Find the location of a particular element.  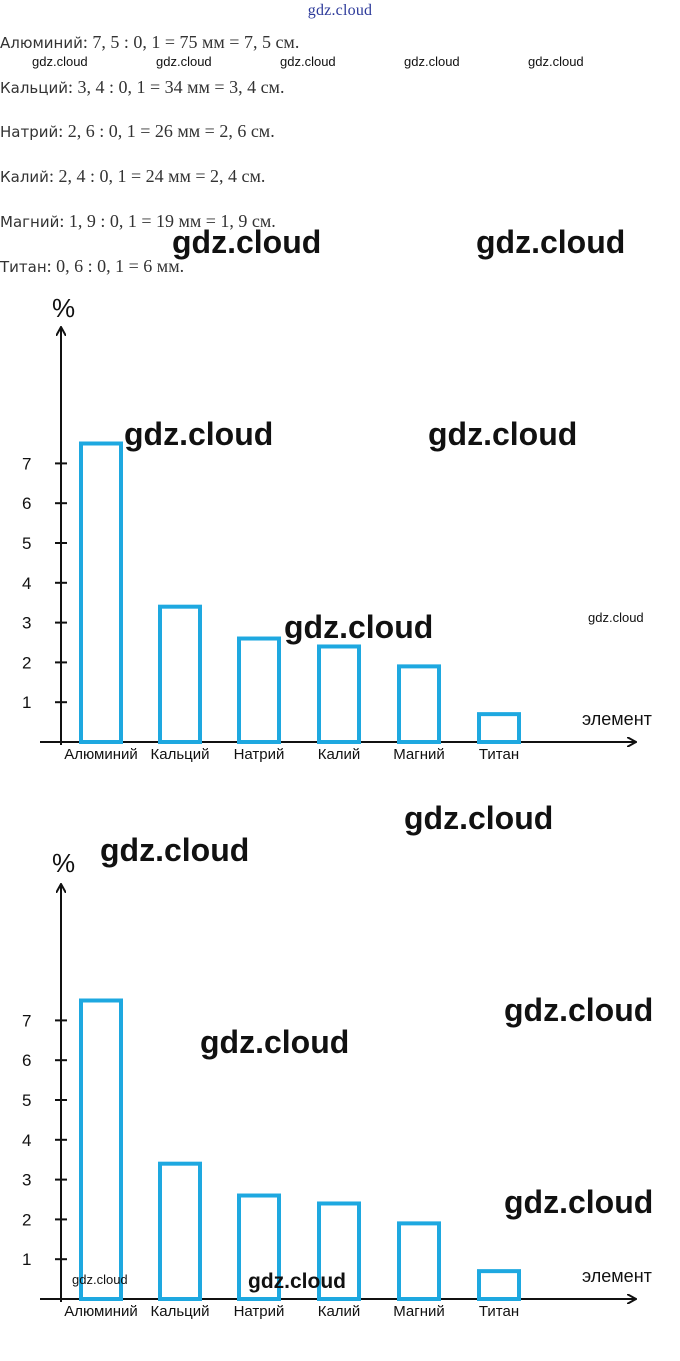

calc-line-aluminium: Алюминий: 7, 5 : 0, 1 = 75 мм = 7, 5 см. is located at coordinates (149, 42).